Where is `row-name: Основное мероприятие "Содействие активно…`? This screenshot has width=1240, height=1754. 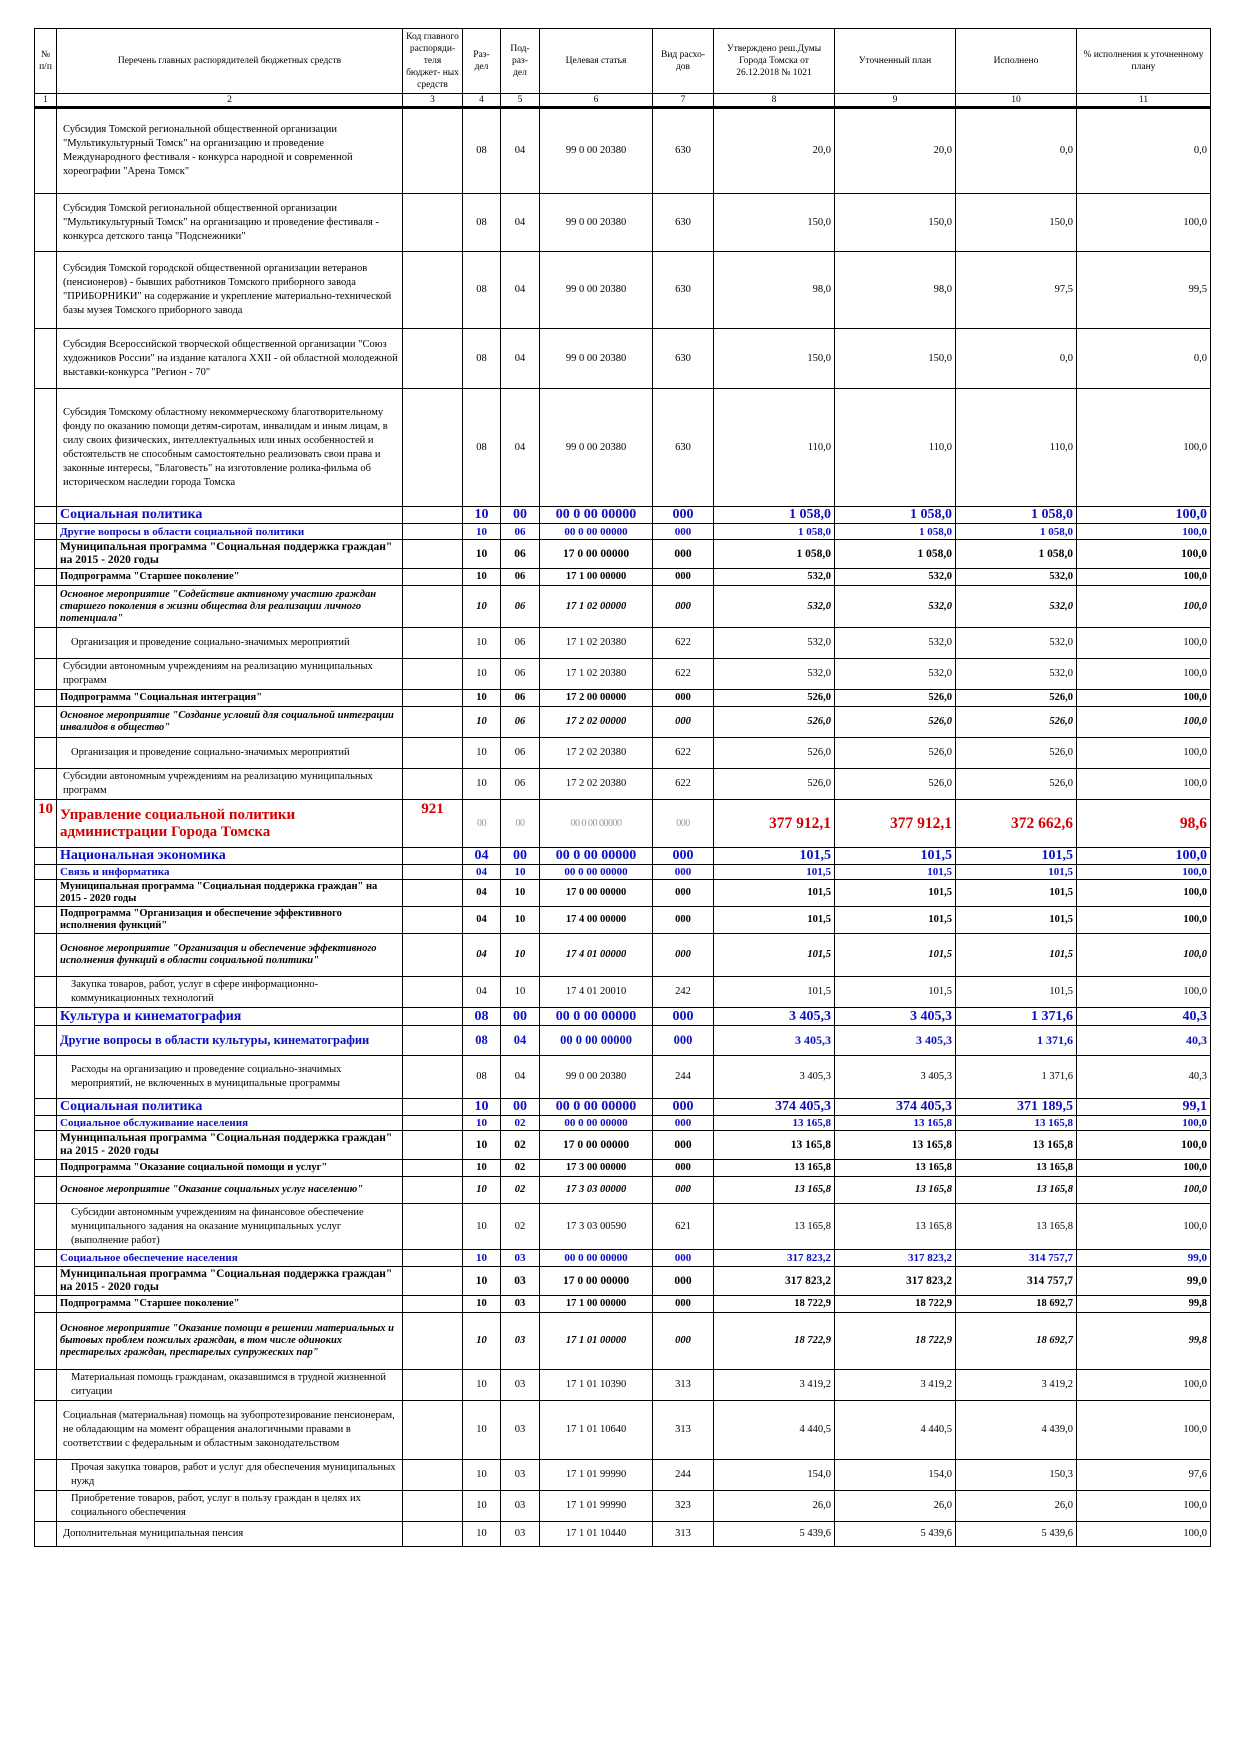
row-name: Основное мероприятие "Содействие активно… is located at coordinates (229, 606).